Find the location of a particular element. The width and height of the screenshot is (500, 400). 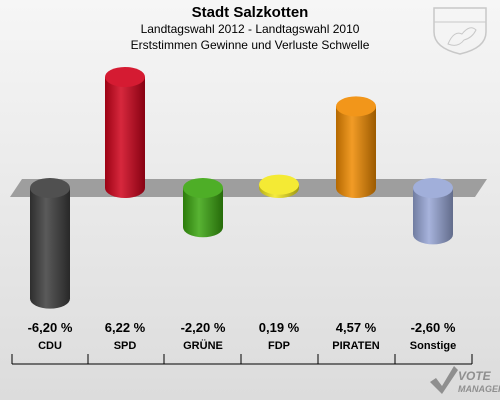

category-label: SPD is located at coordinates (125, 346).